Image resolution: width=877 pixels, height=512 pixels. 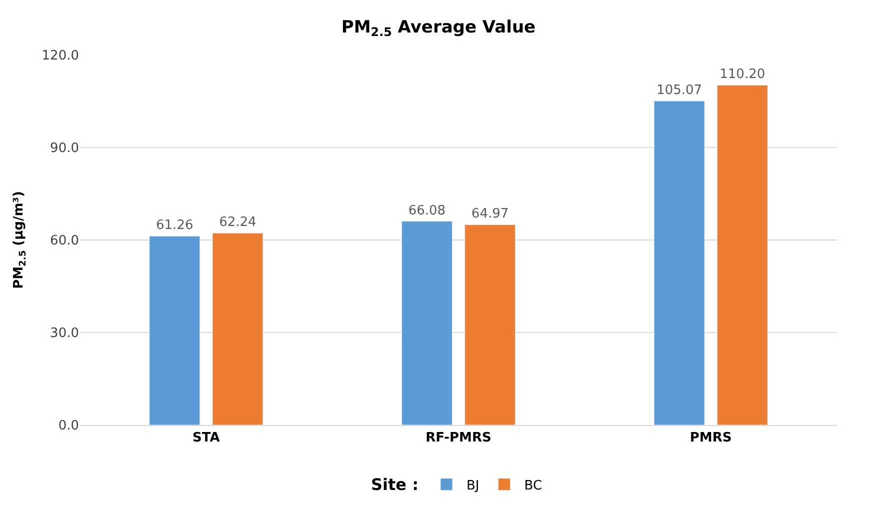 I want to click on y-tick-label: 60.0, so click(x=64, y=241).